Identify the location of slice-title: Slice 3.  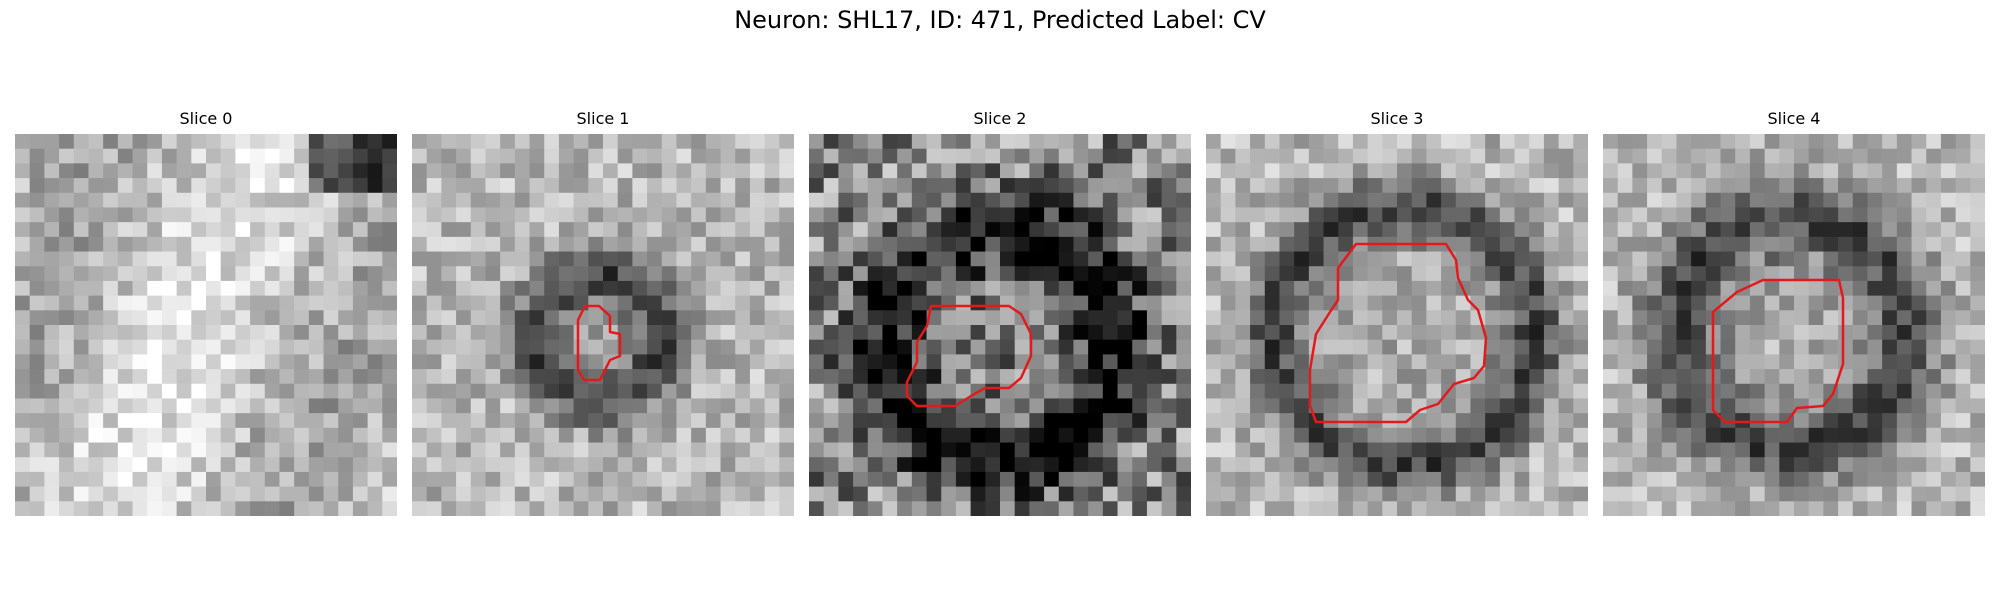
(1397, 118).